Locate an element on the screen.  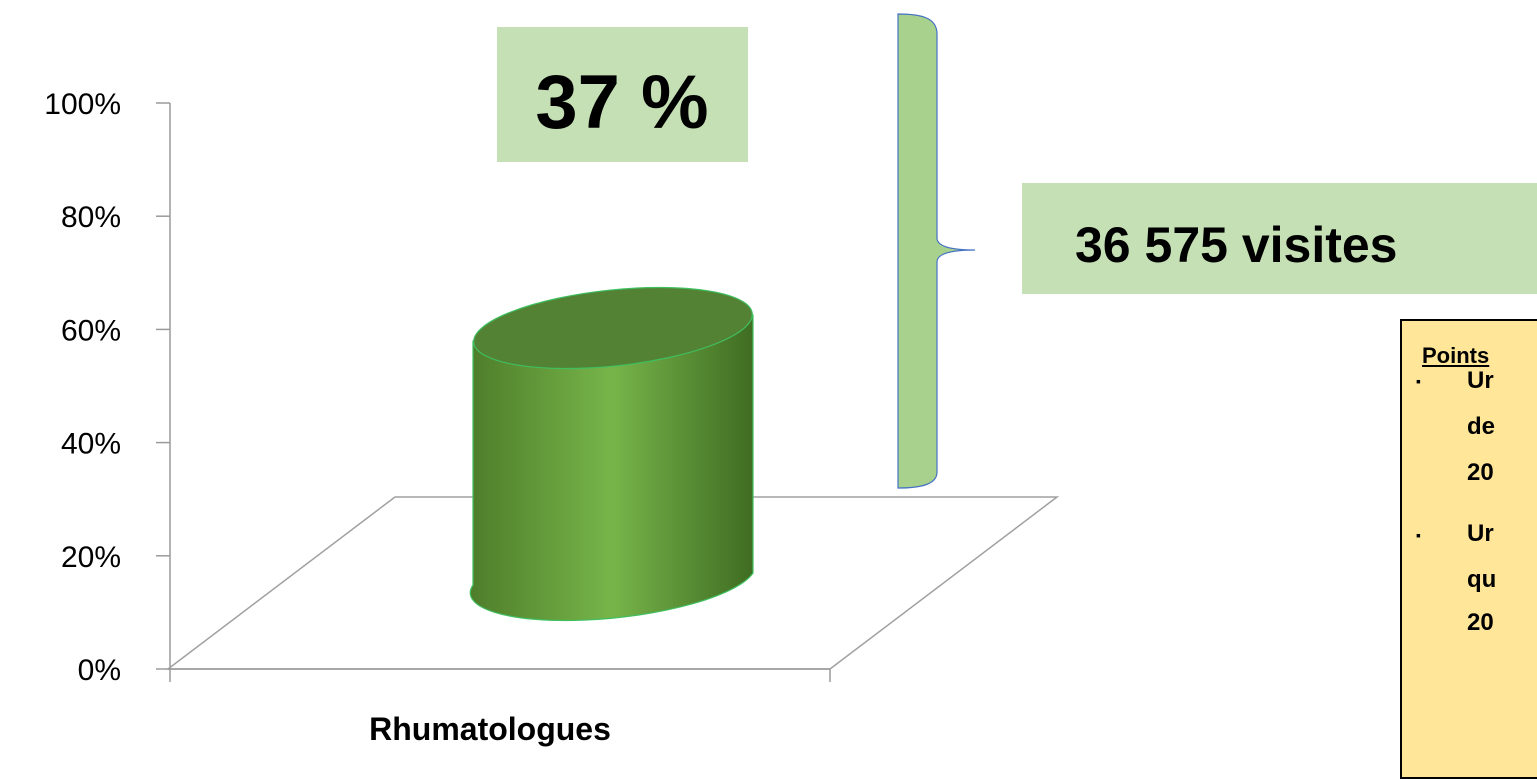
y-tick-label: 80% is located at coordinates (91, 217).